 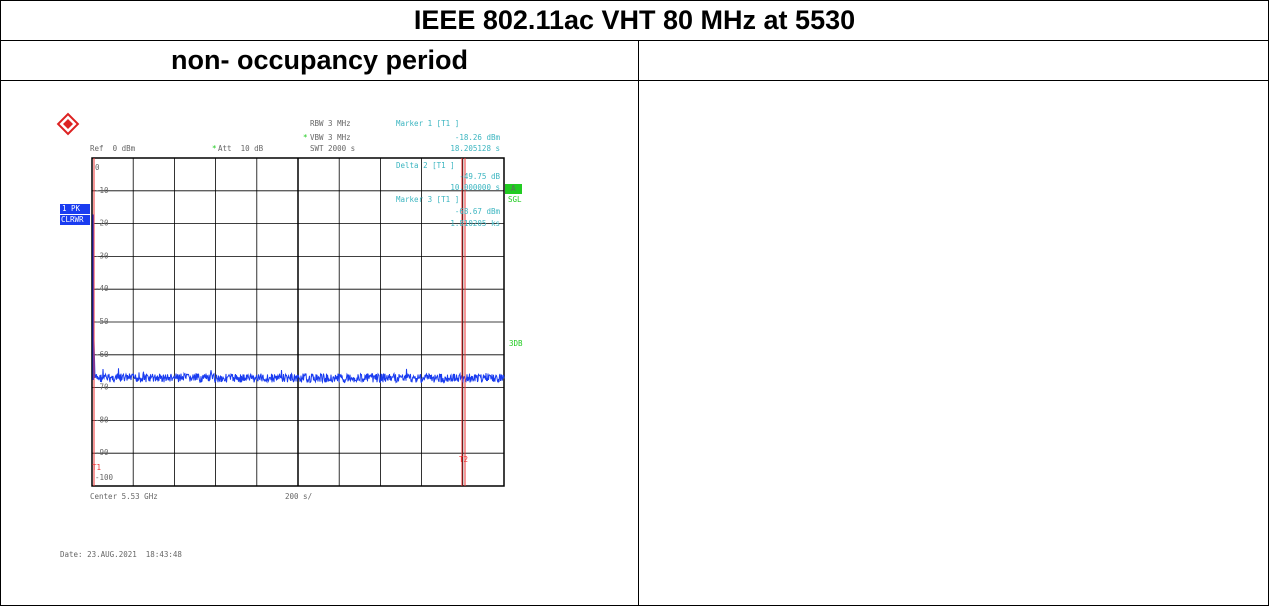 I want to click on y-label: -90, so click(x=102, y=452).